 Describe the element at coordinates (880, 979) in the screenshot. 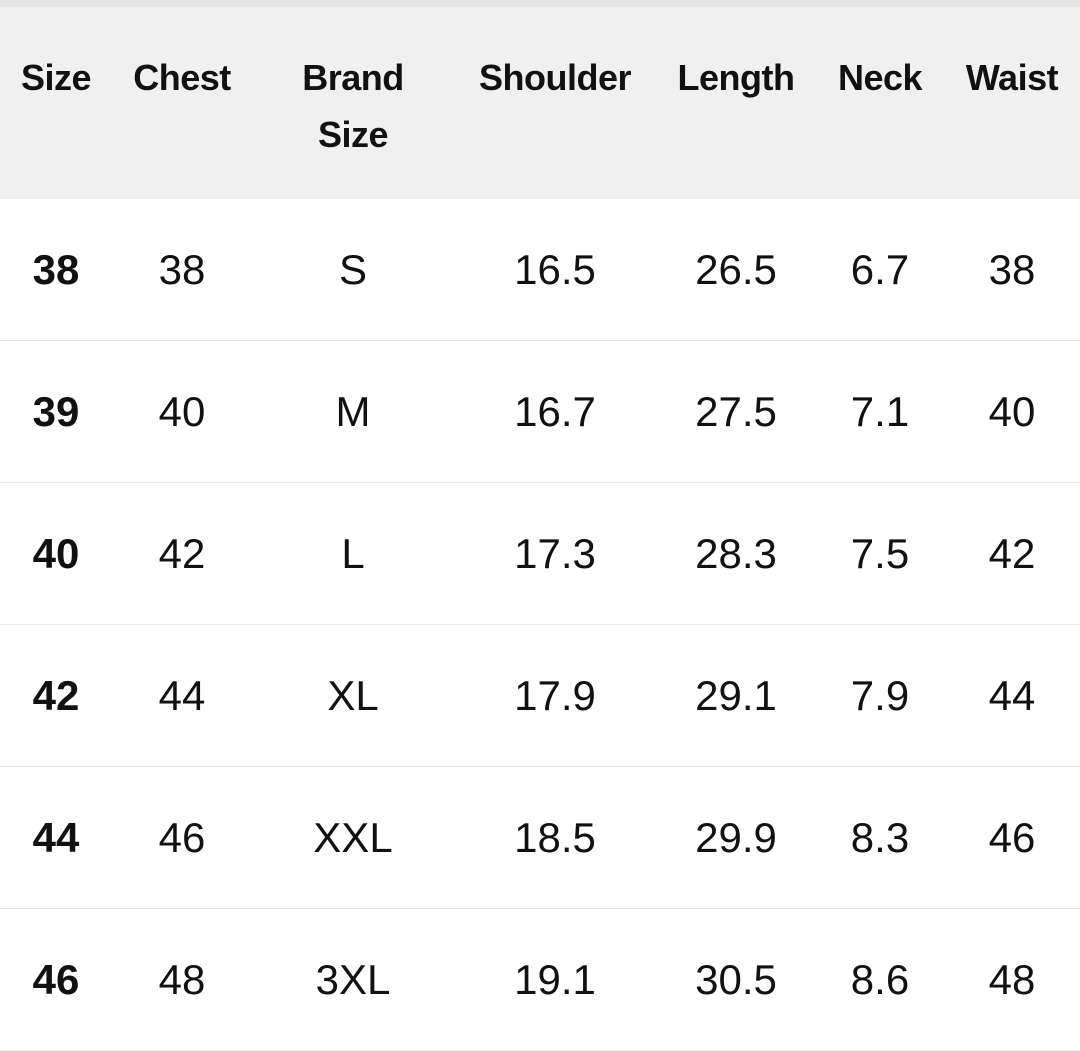

I see `cell-neck: 8.6` at that location.